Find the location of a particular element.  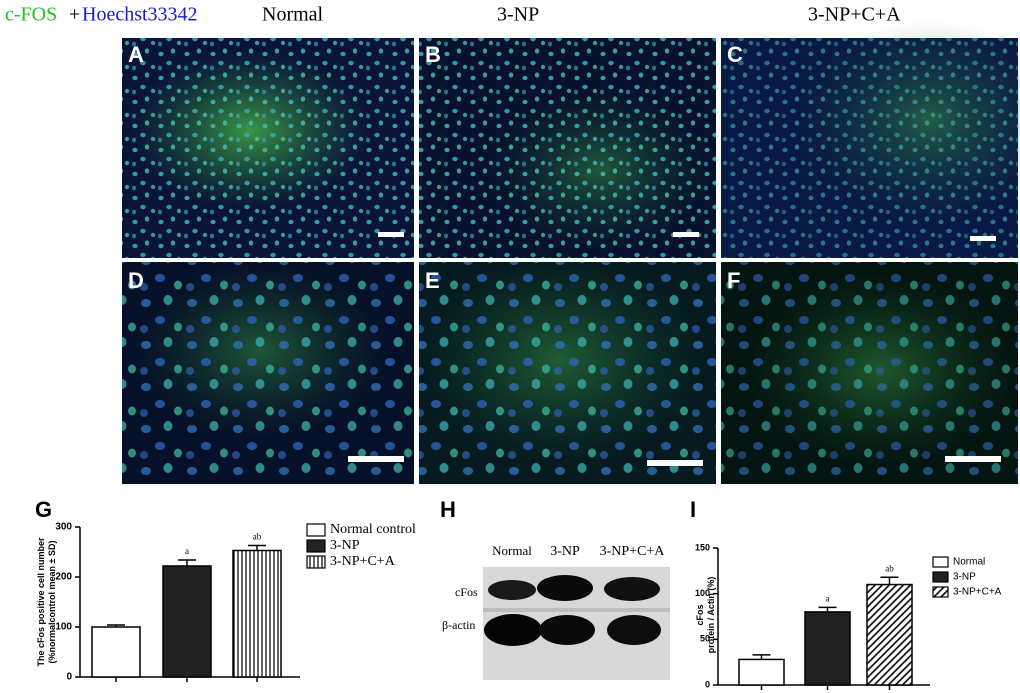

column-label: 3-NP is located at coordinates (518, 15).